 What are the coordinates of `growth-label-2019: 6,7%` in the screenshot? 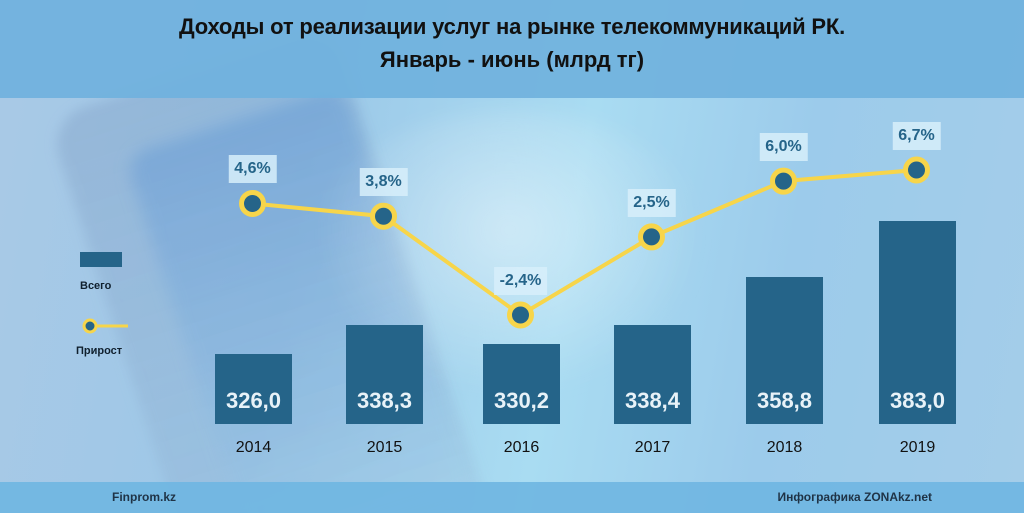 It's located at (916, 136).